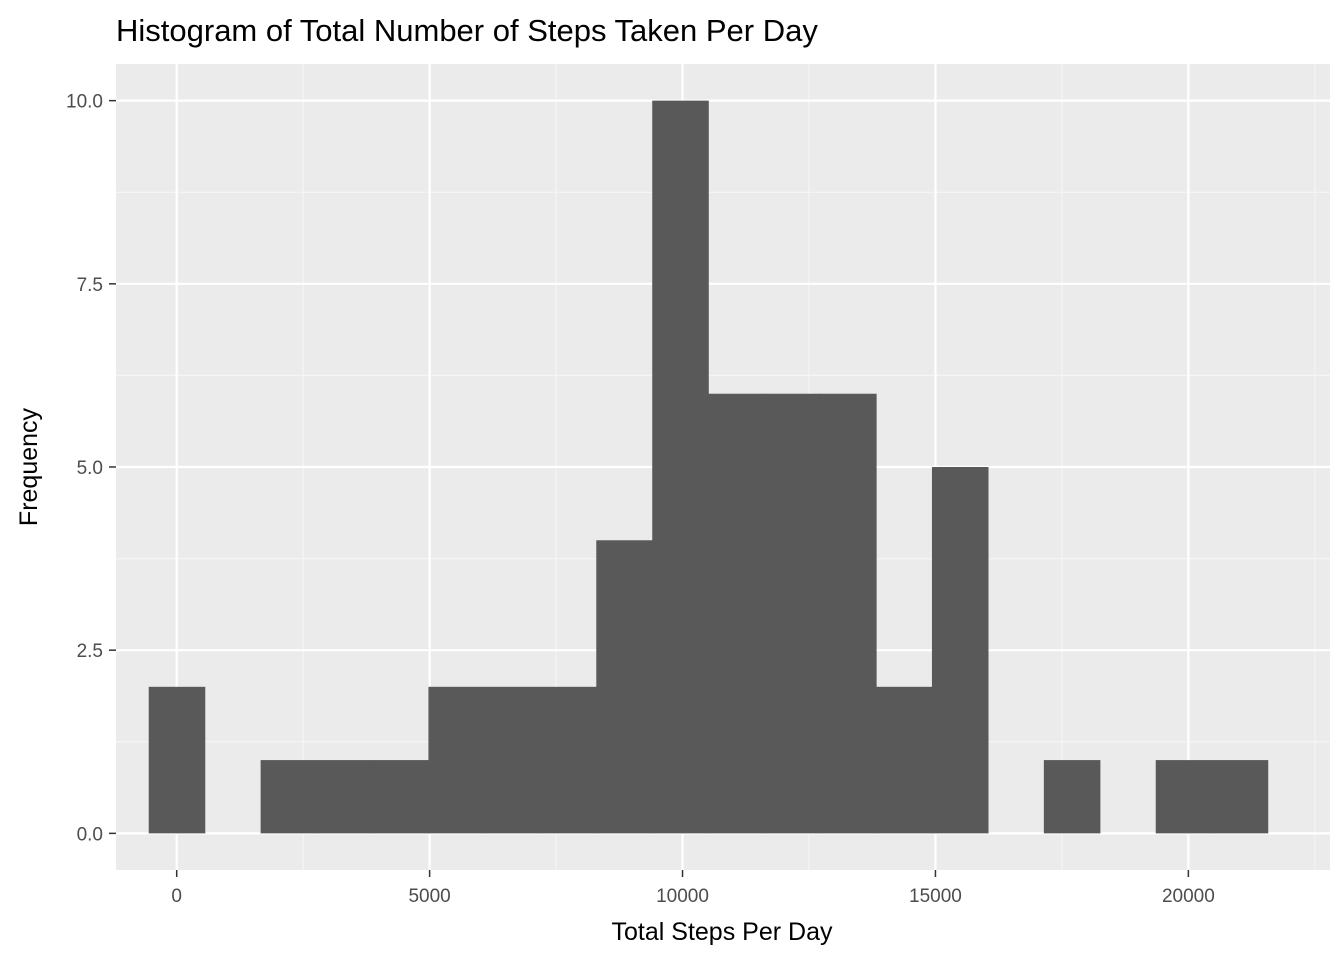 Image resolution: width=1344 pixels, height=960 pixels. What do you see at coordinates (90, 834) in the screenshot?
I see `y-tick-label: 0.0` at bounding box center [90, 834].